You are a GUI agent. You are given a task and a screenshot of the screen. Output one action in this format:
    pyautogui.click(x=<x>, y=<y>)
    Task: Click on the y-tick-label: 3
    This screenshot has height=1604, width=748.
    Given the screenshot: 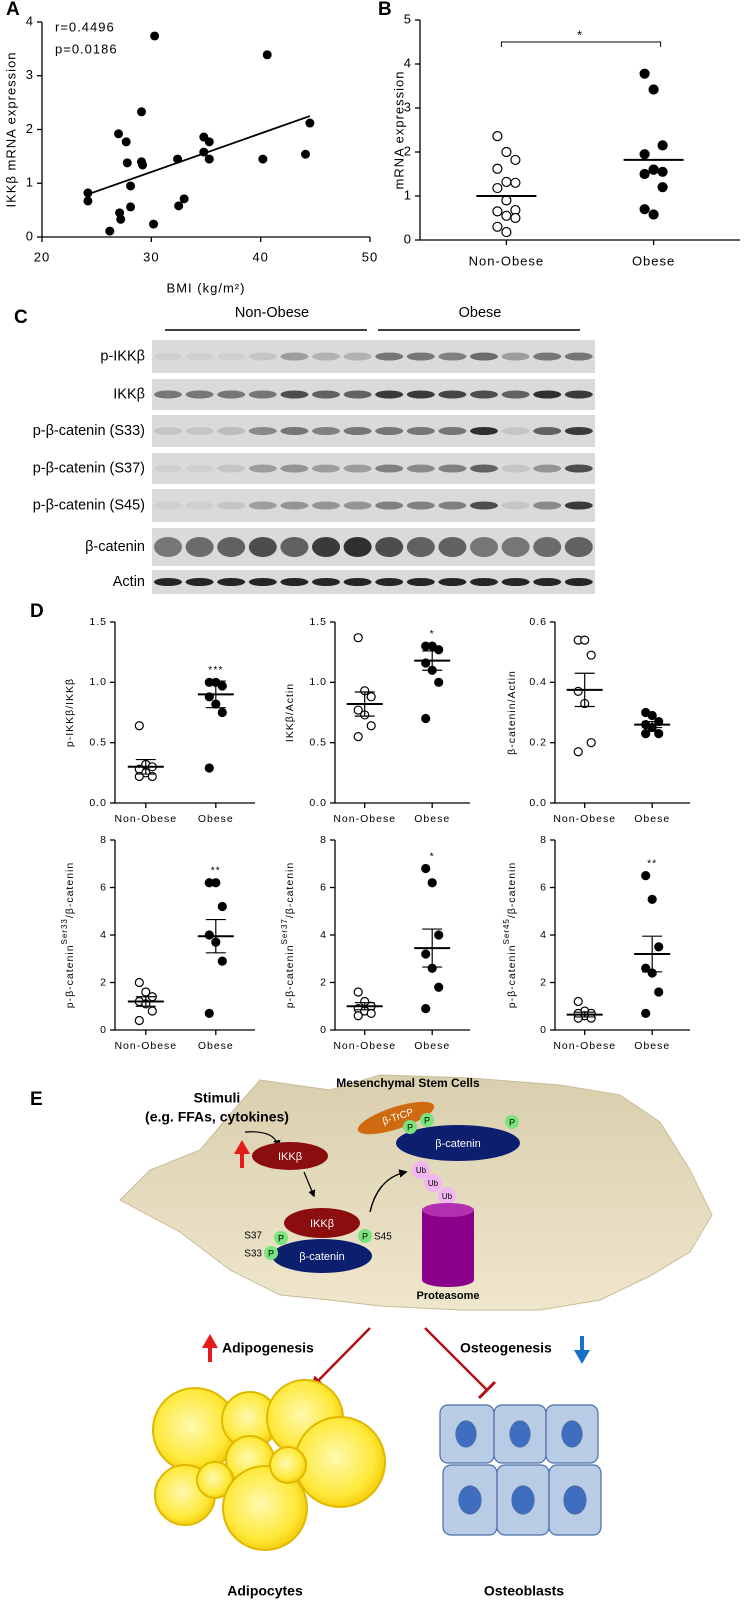 What is the action you would take?
    pyautogui.click(x=408, y=106)
    